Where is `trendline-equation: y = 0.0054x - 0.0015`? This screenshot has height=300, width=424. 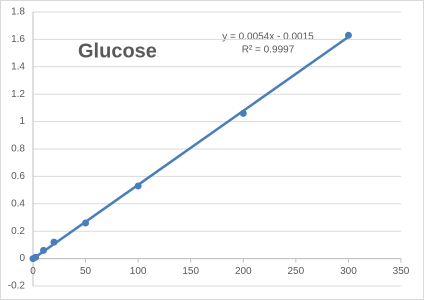 trendline-equation: y = 0.0054x - 0.0015 is located at coordinates (268, 37).